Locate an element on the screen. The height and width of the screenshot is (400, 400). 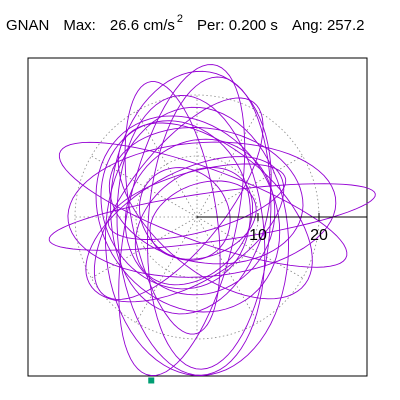
max-unit: cm/s is located at coordinates (159, 25).